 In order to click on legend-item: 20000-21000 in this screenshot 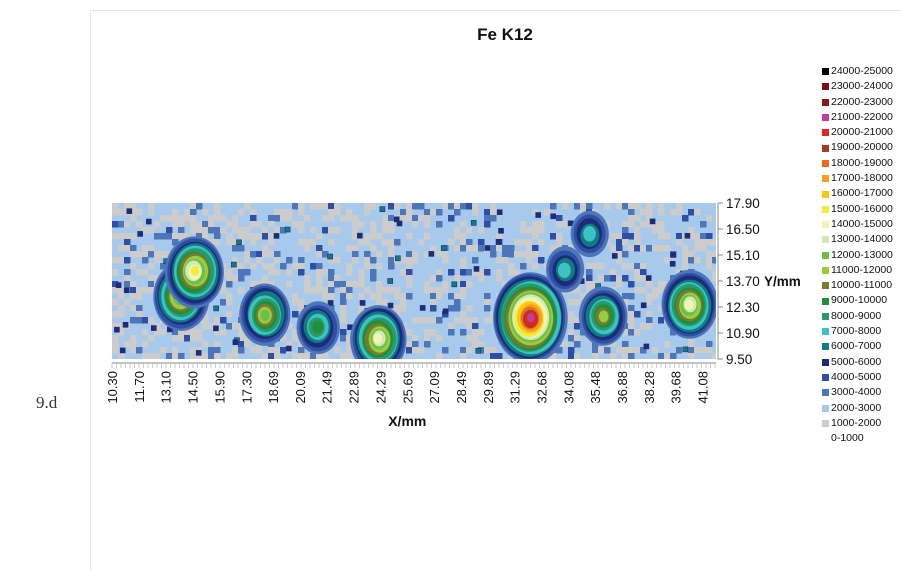, I will do `click(861, 132)`.